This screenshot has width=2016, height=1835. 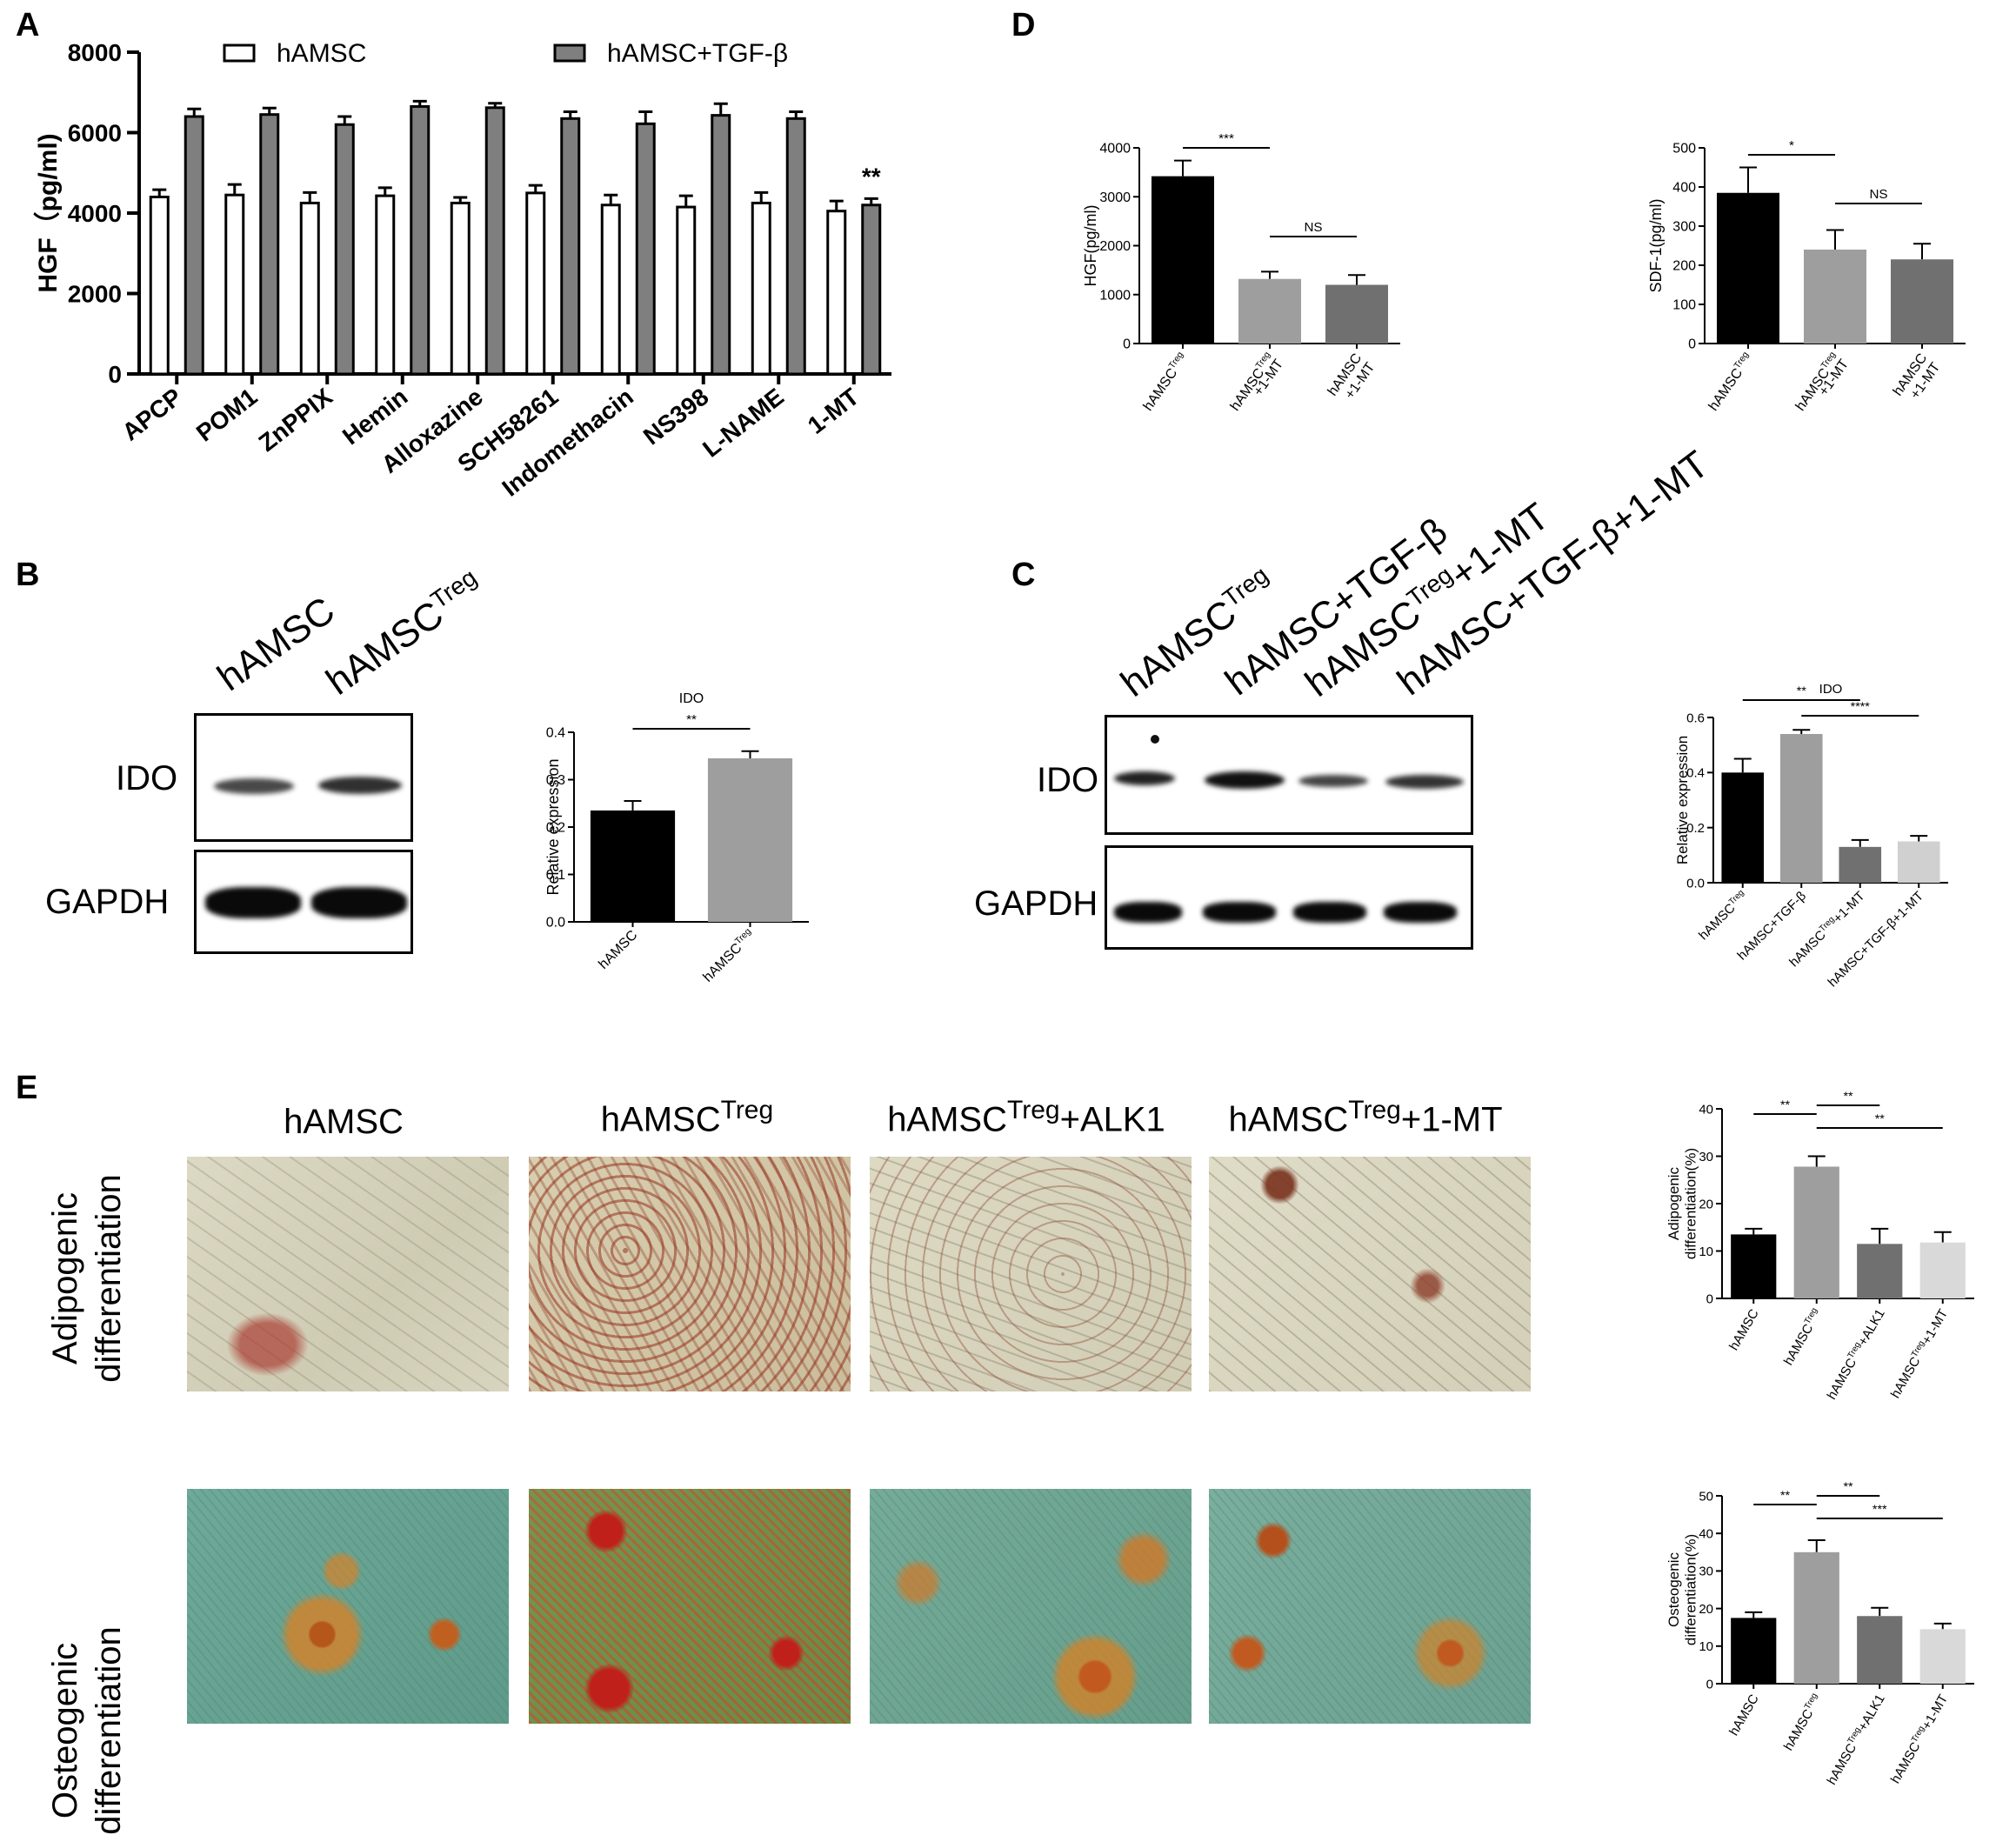 What do you see at coordinates (555, 829) in the screenshot?
I see `y-tick-label: 0.2` at bounding box center [555, 829].